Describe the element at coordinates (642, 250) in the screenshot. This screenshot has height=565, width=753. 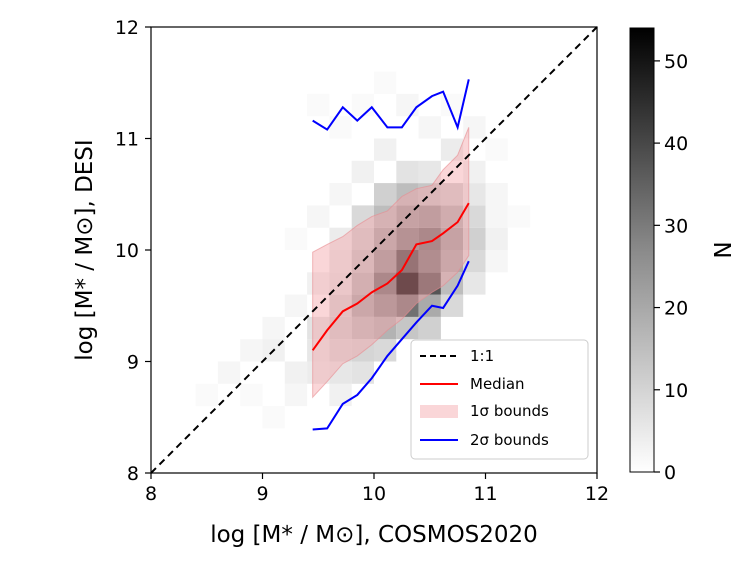
I see `colorbar` at that location.